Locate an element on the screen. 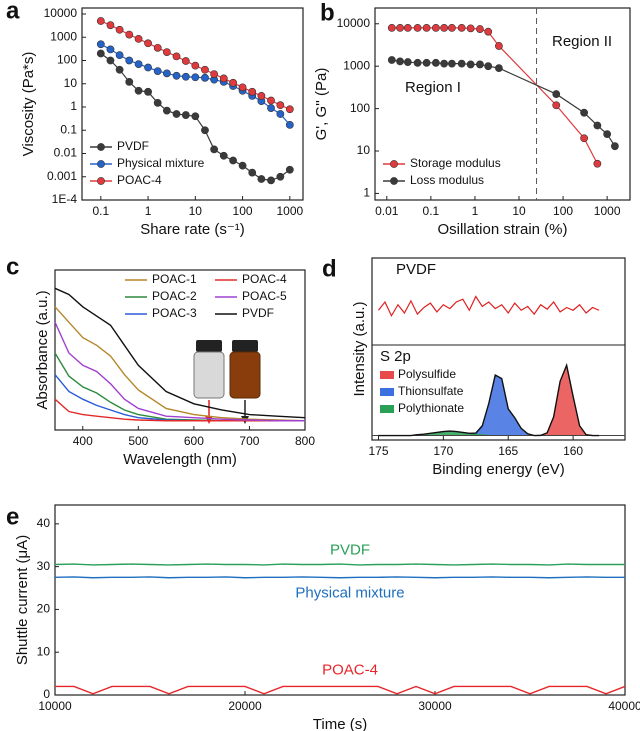  reference-line is located at coordinates (489, 306).